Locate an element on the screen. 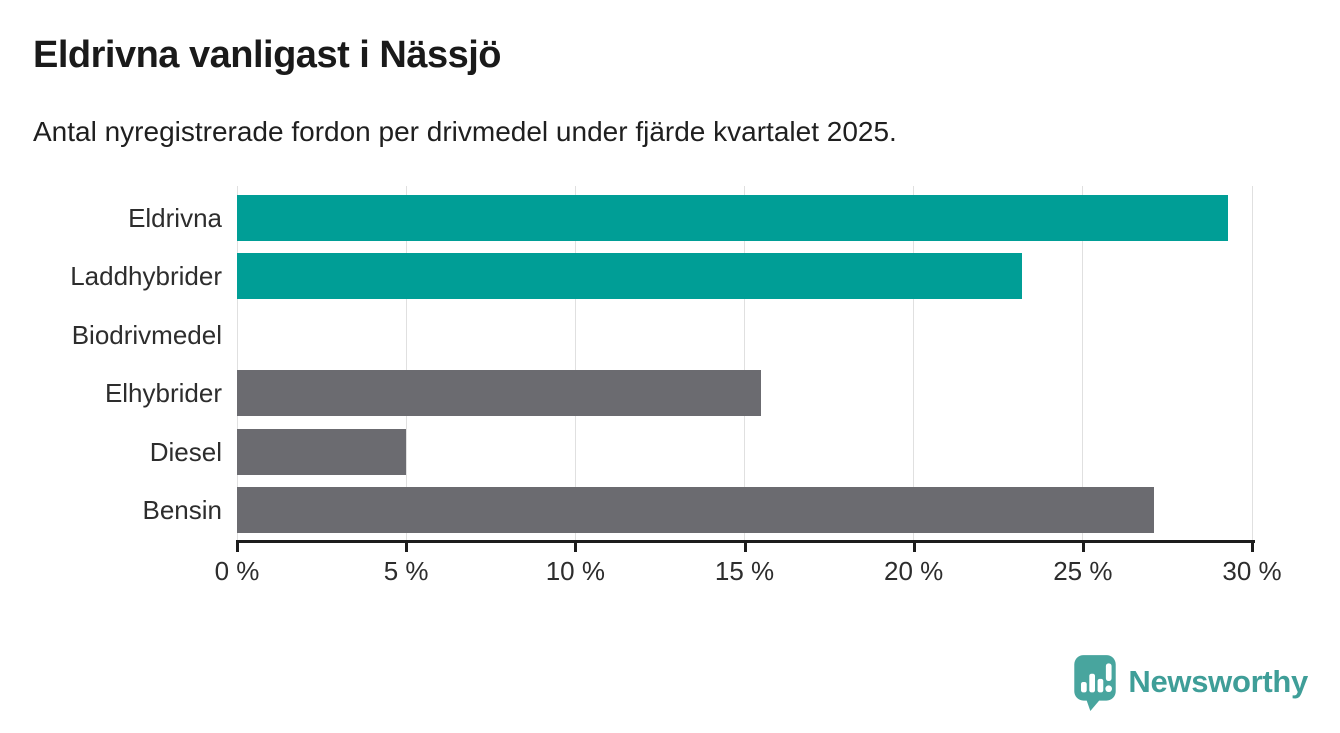  newsworthy-logo: Newsworthy is located at coordinates (1190, 682).